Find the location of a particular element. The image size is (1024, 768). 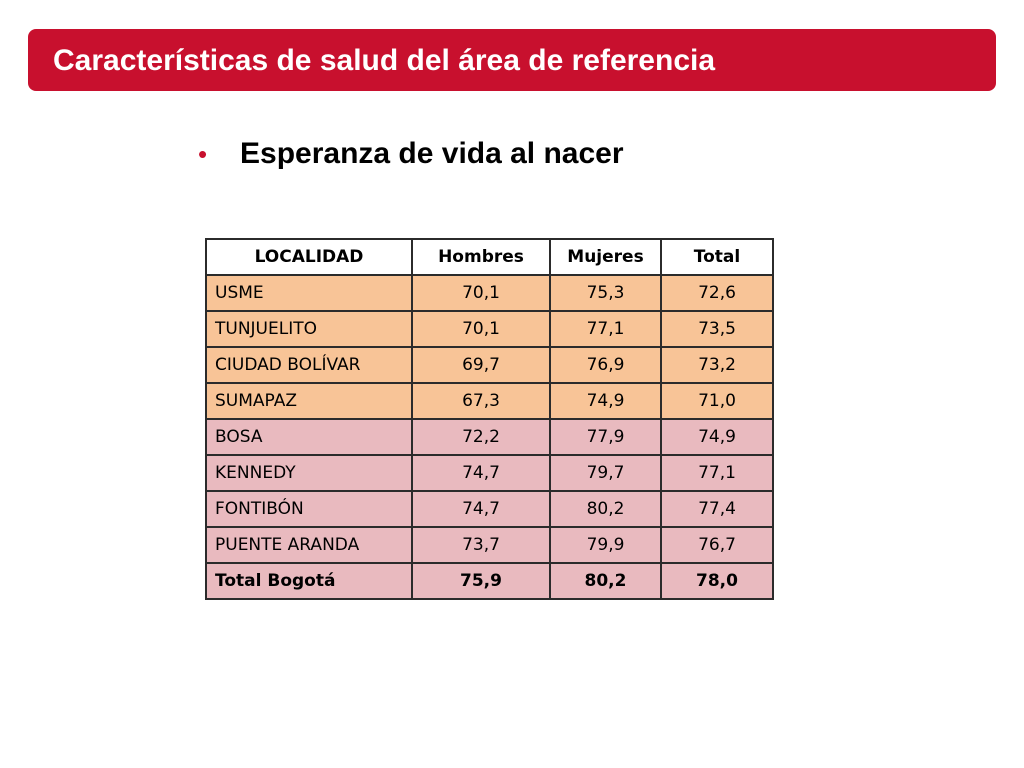

cell-total: 72,6 is located at coordinates (717, 293).